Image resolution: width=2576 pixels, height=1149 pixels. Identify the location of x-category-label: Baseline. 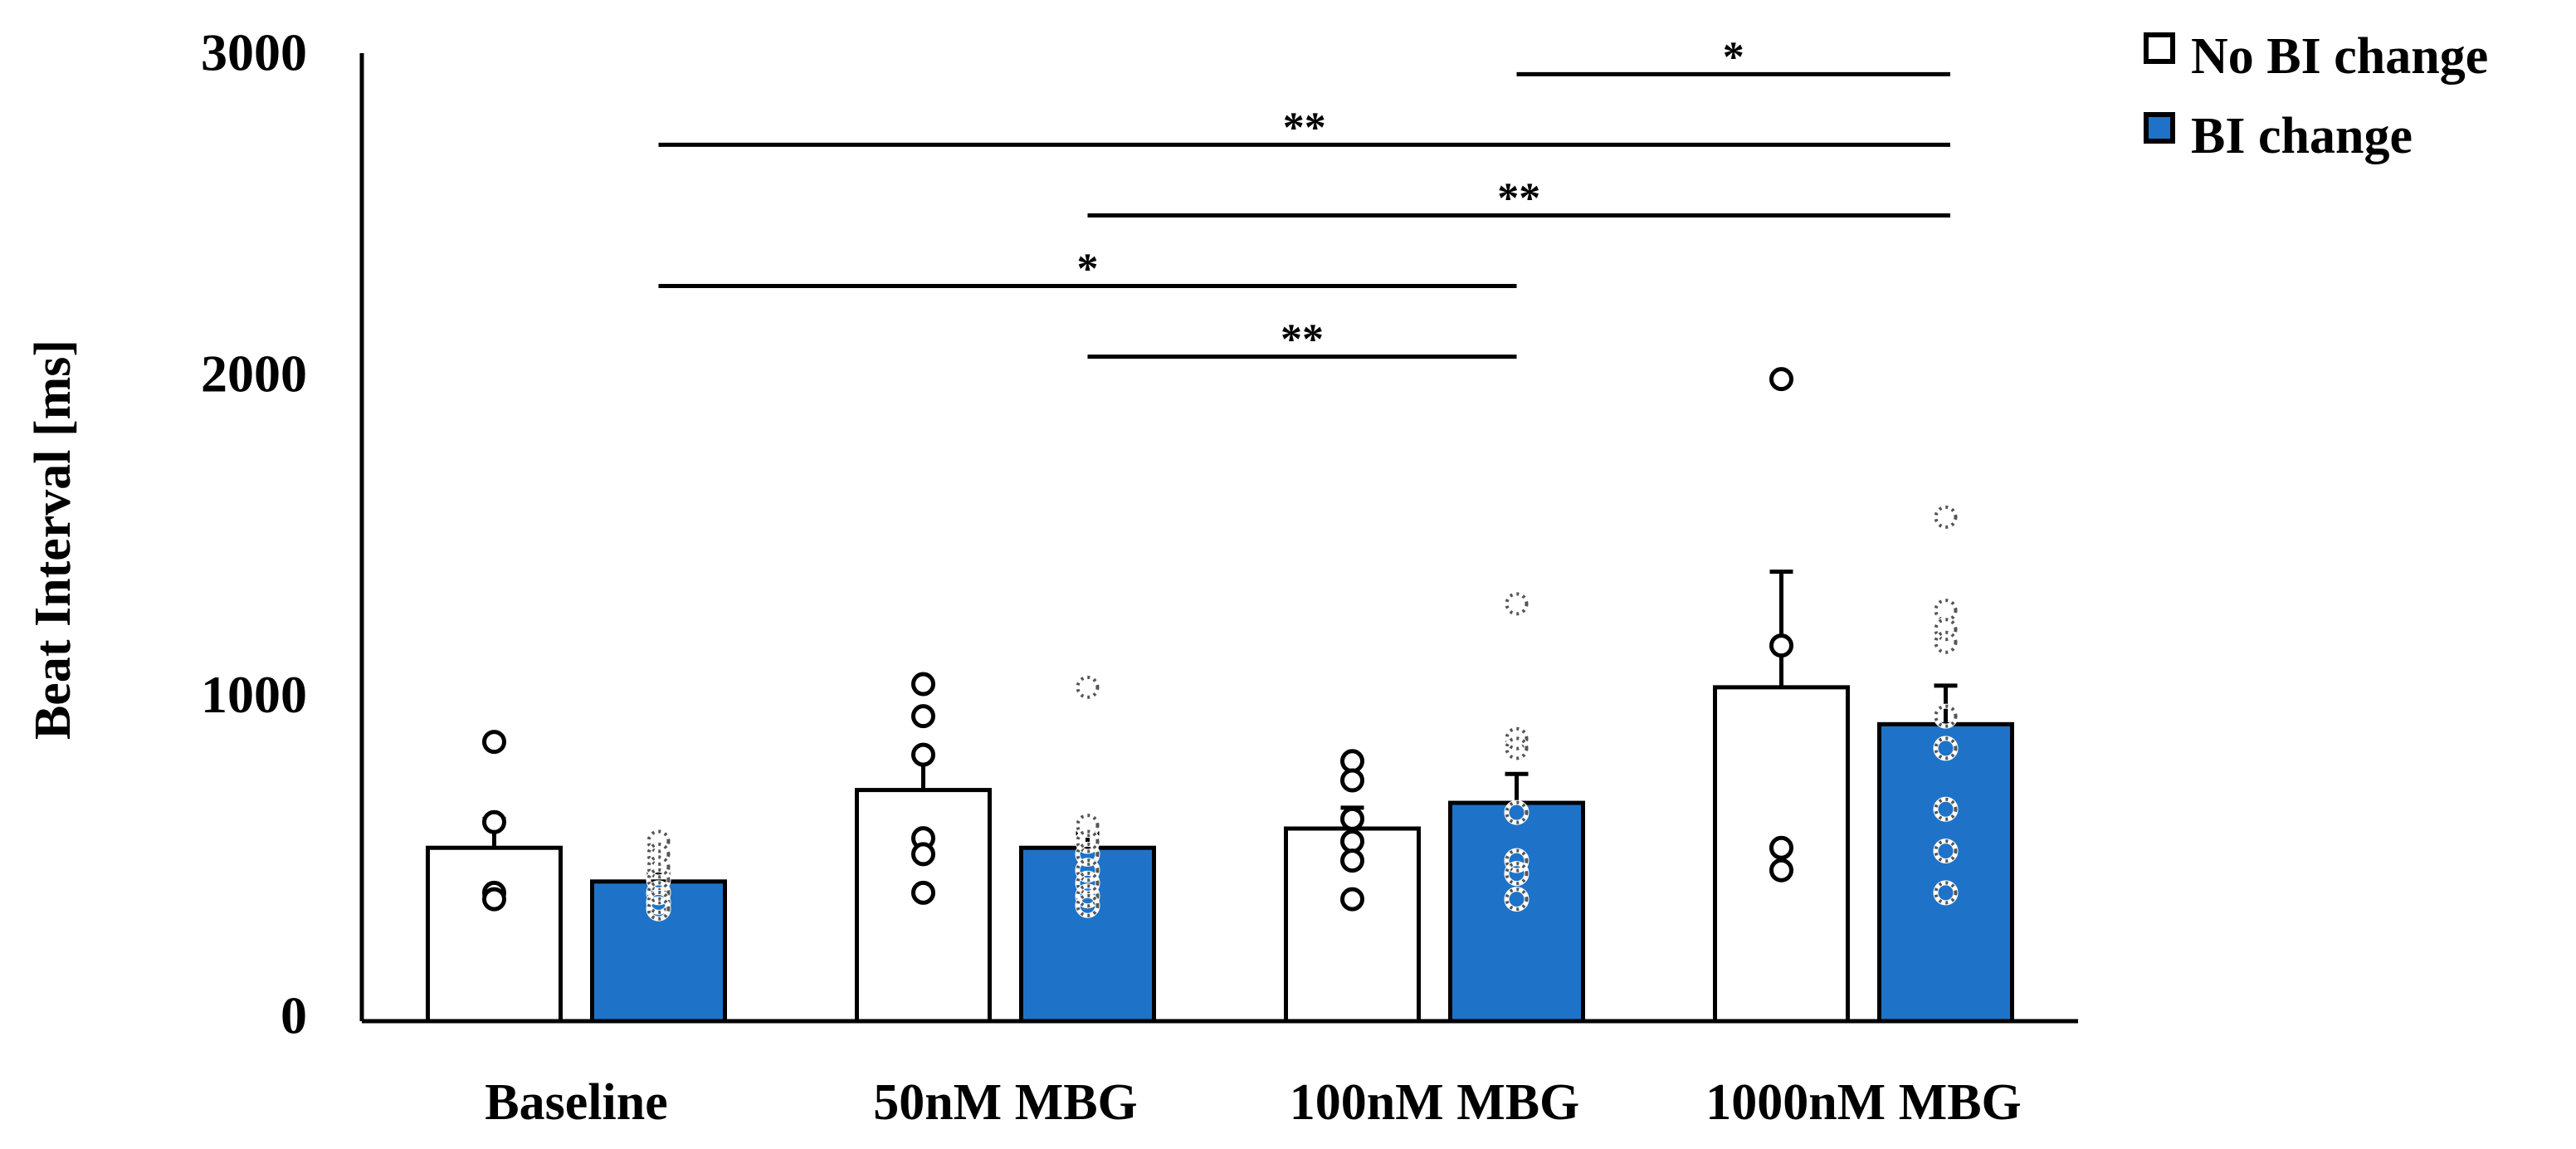
(576, 1102).